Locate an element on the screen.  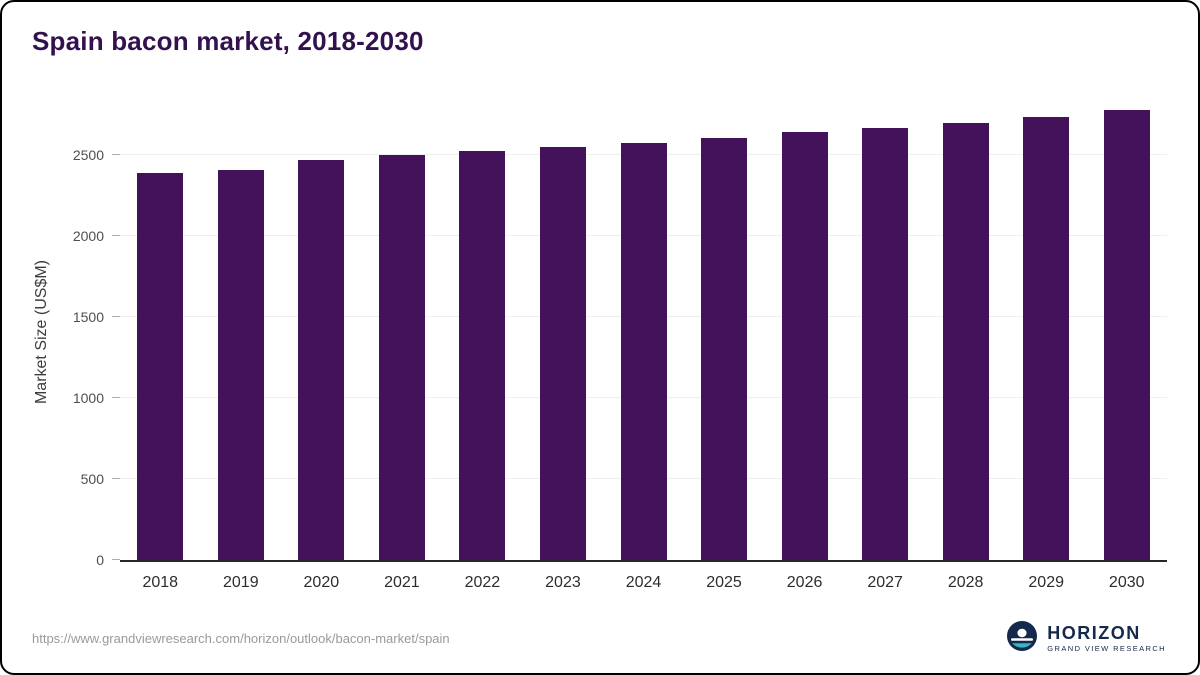
x-tick-label: 2026 is located at coordinates (804, 582).